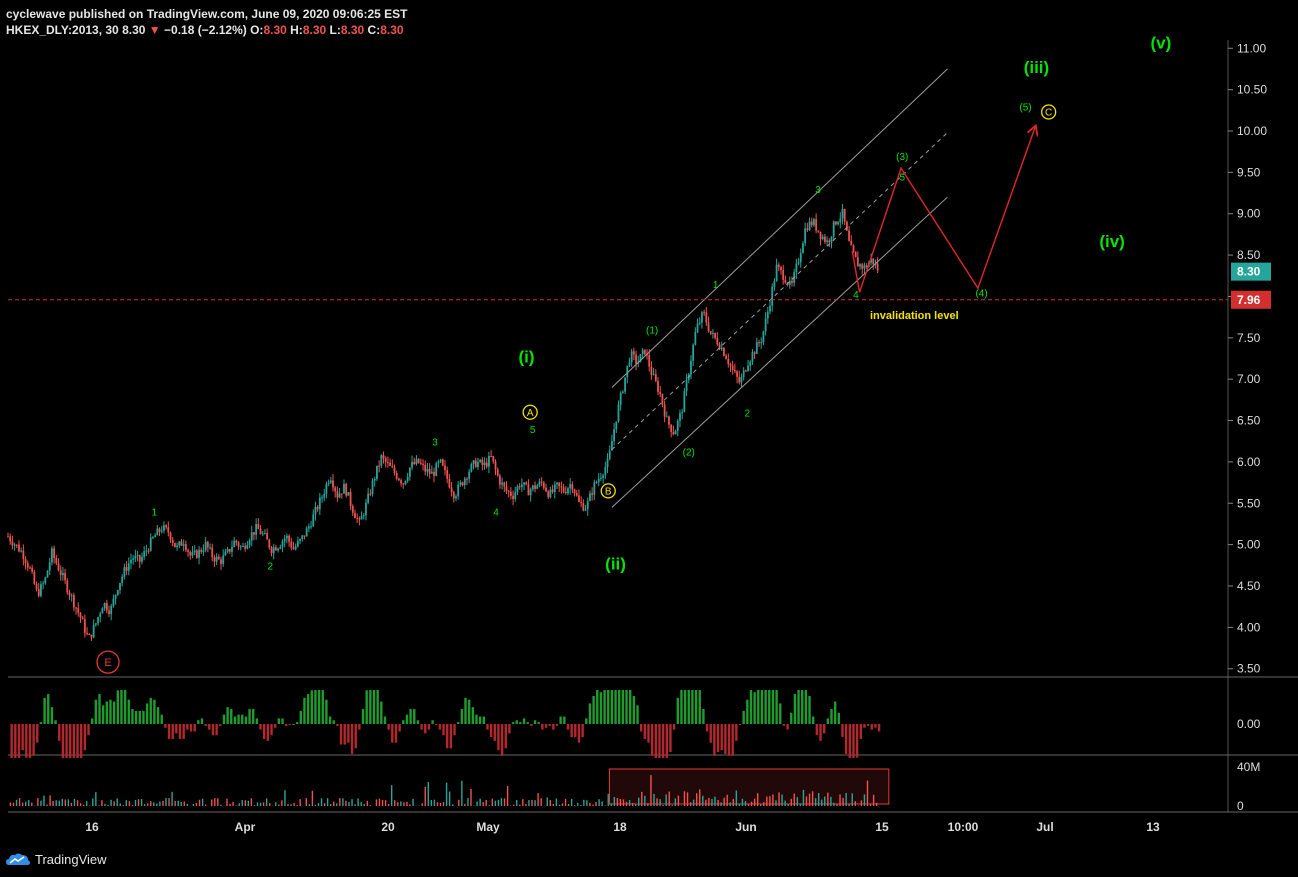 The height and width of the screenshot is (877, 1298). What do you see at coordinates (1249, 338) in the screenshot?
I see `price-tick-label: 7.50` at bounding box center [1249, 338].